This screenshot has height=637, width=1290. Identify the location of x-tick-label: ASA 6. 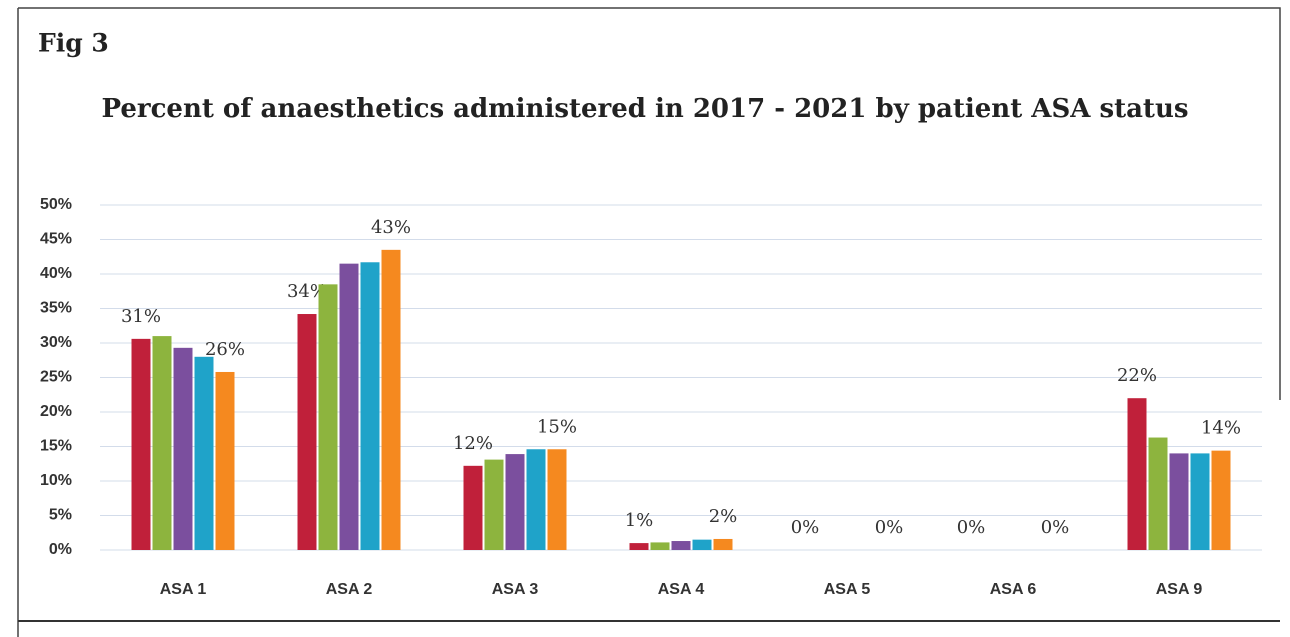
(1013, 589).